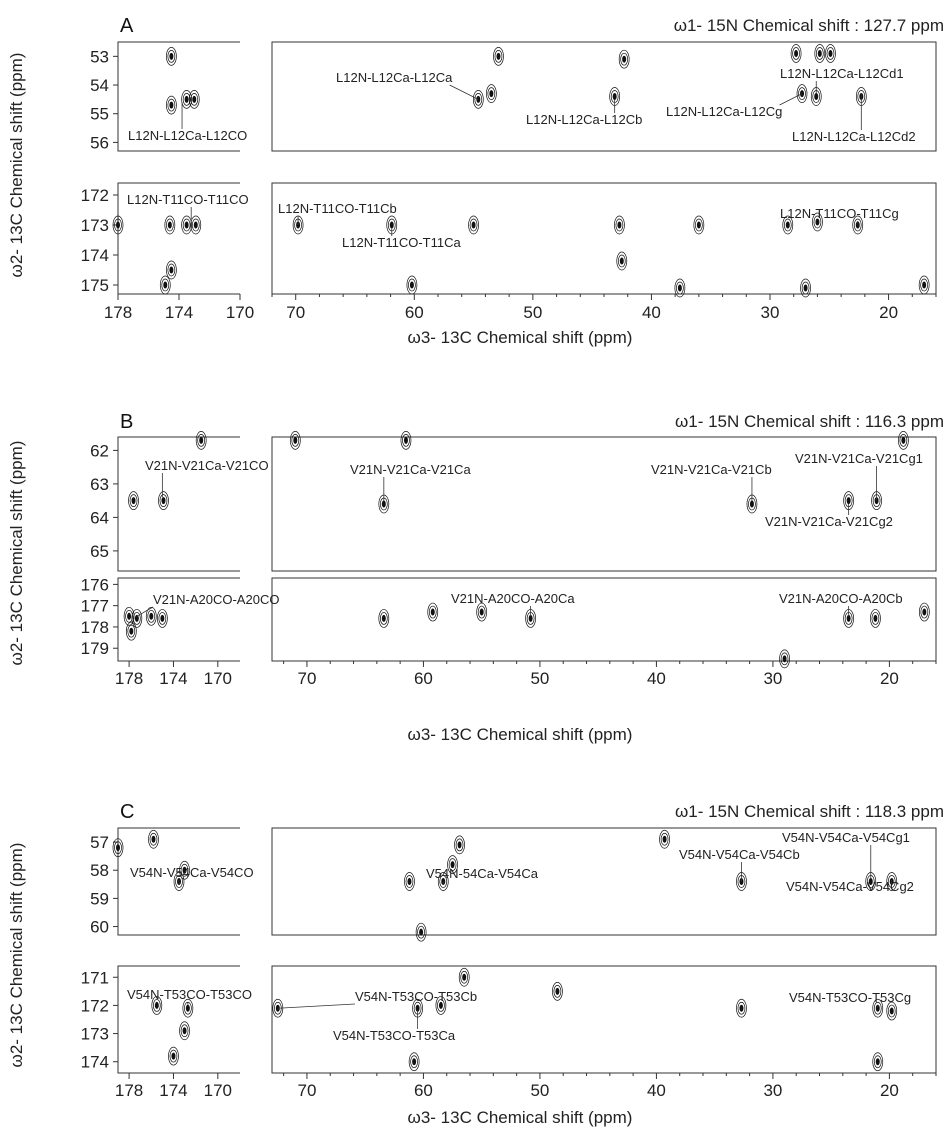 This screenshot has height=1136, width=950. I want to click on x-tick-label: 60, so click(414, 312).